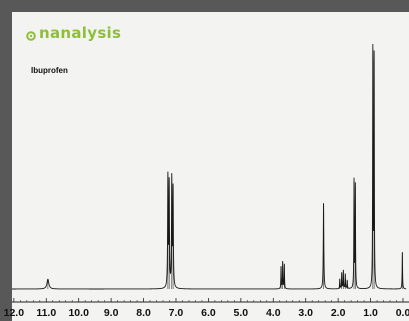 This screenshot has height=321, width=409. I want to click on brand-logo: nanalysis, so click(73, 33).